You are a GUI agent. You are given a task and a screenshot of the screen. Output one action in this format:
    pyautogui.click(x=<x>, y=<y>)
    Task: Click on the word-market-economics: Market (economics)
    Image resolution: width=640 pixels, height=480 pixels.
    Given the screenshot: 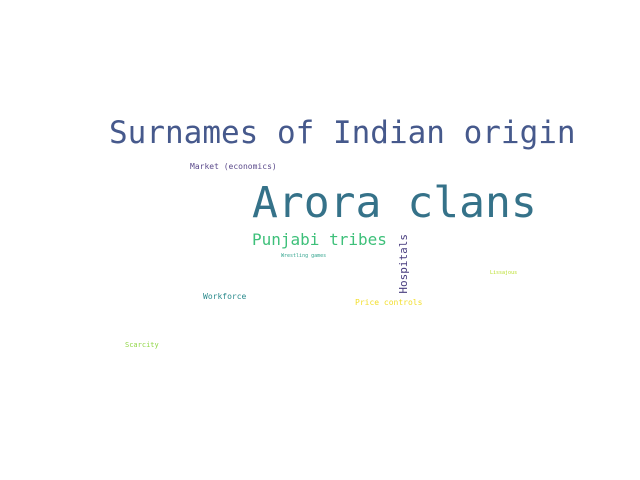 What is the action you would take?
    pyautogui.click(x=233, y=166)
    